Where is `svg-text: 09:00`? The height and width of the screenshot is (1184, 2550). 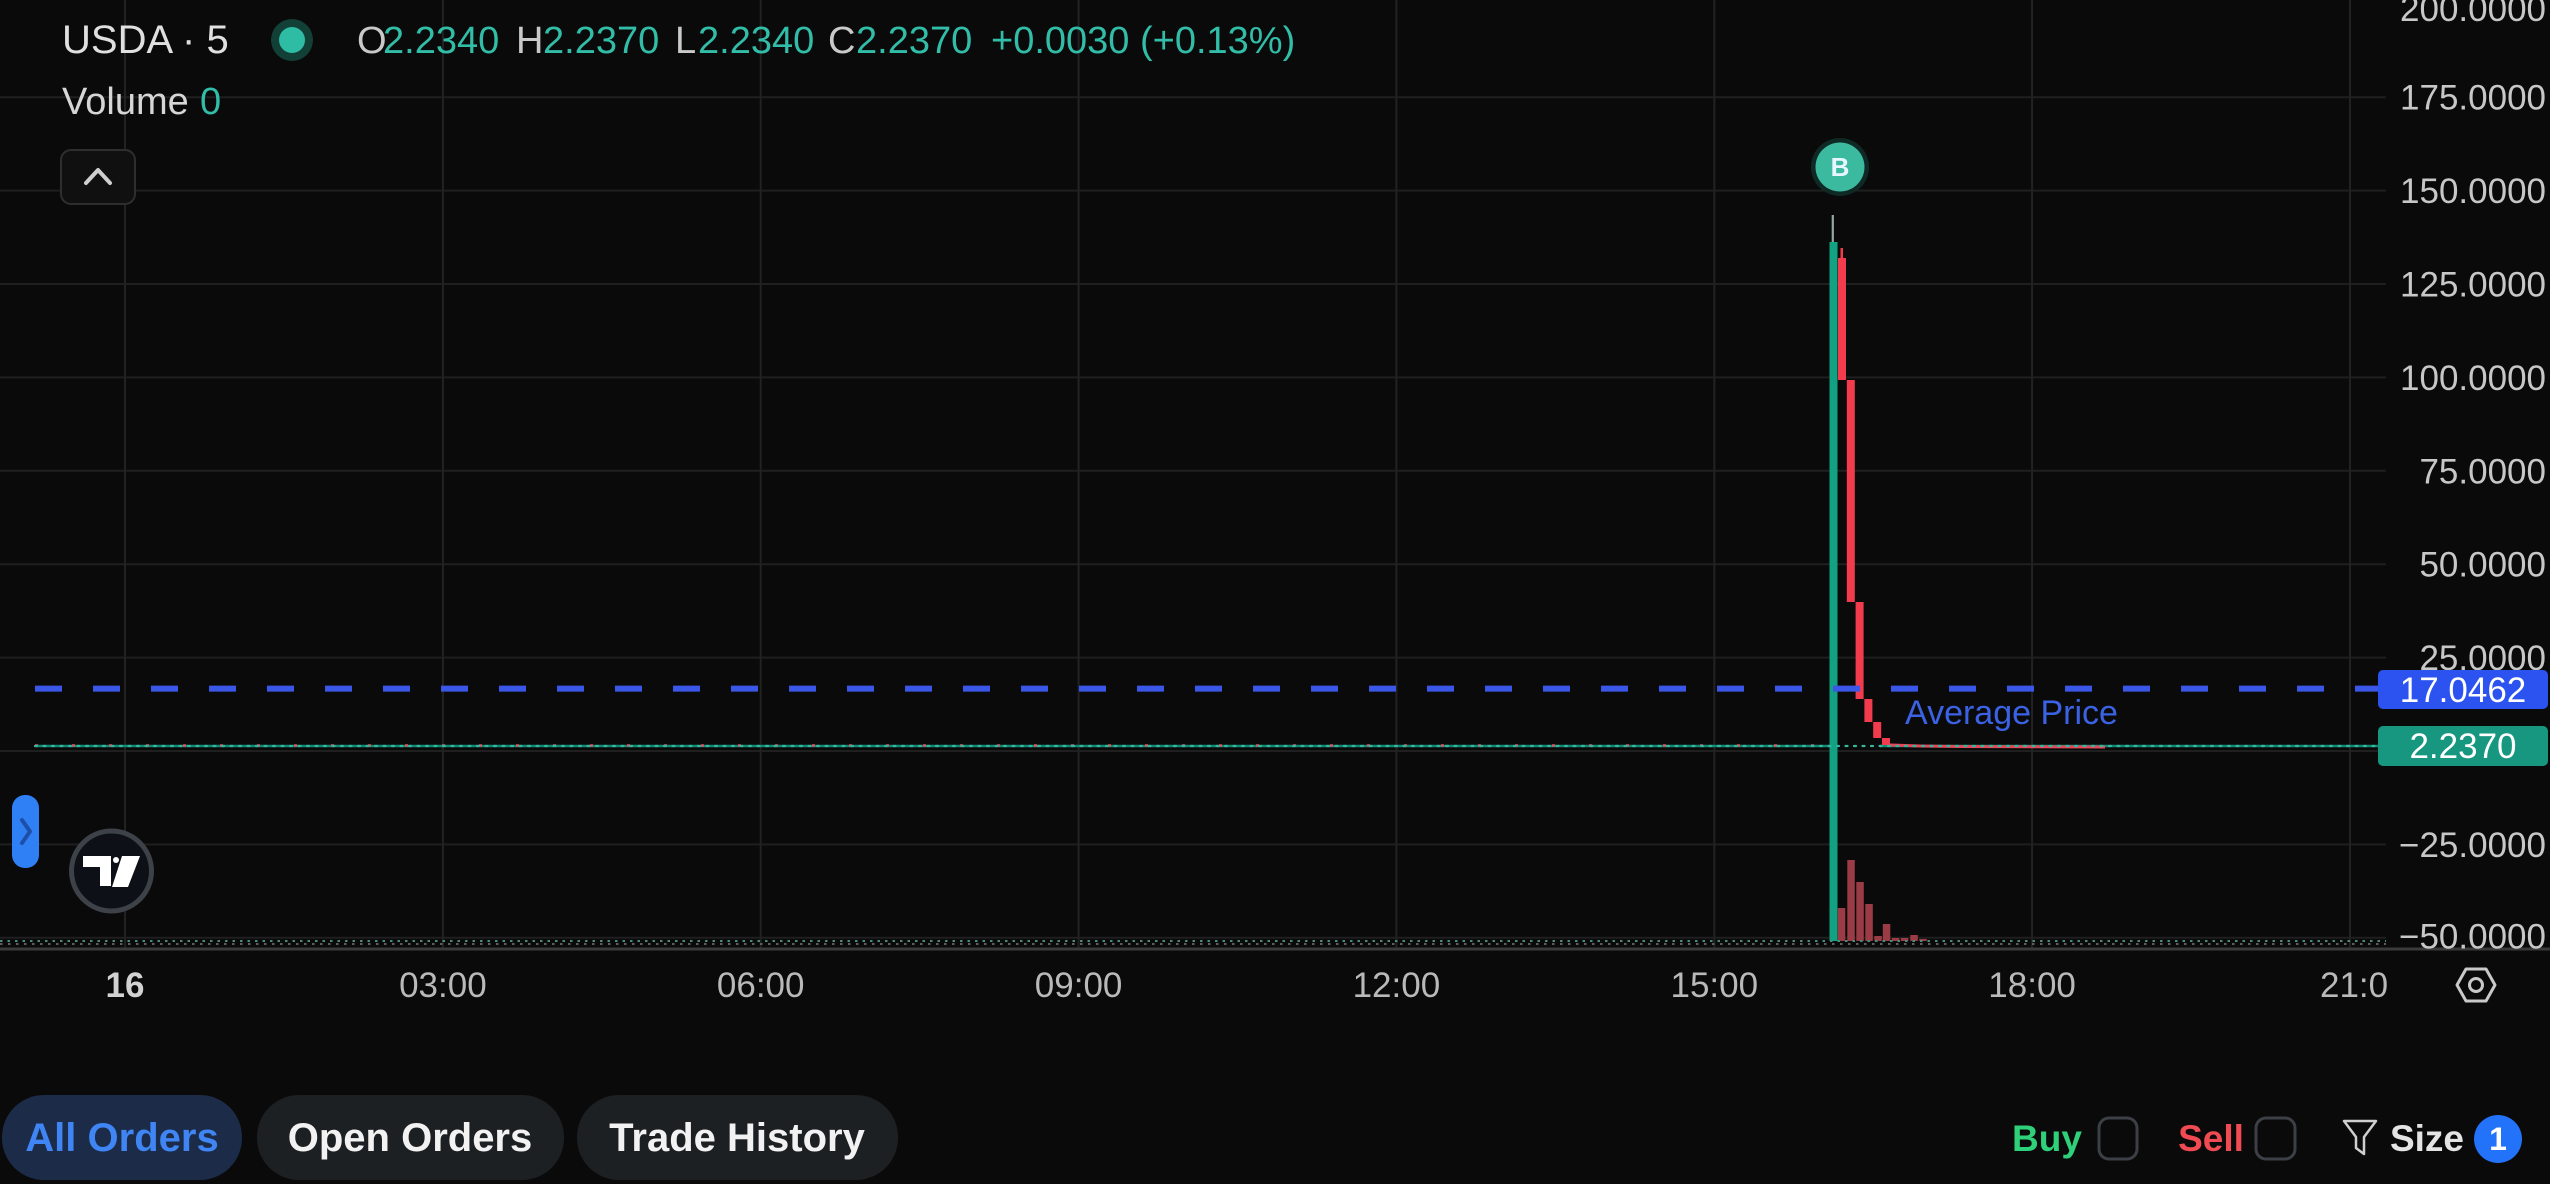 svg-text: 09:00 is located at coordinates (1079, 985).